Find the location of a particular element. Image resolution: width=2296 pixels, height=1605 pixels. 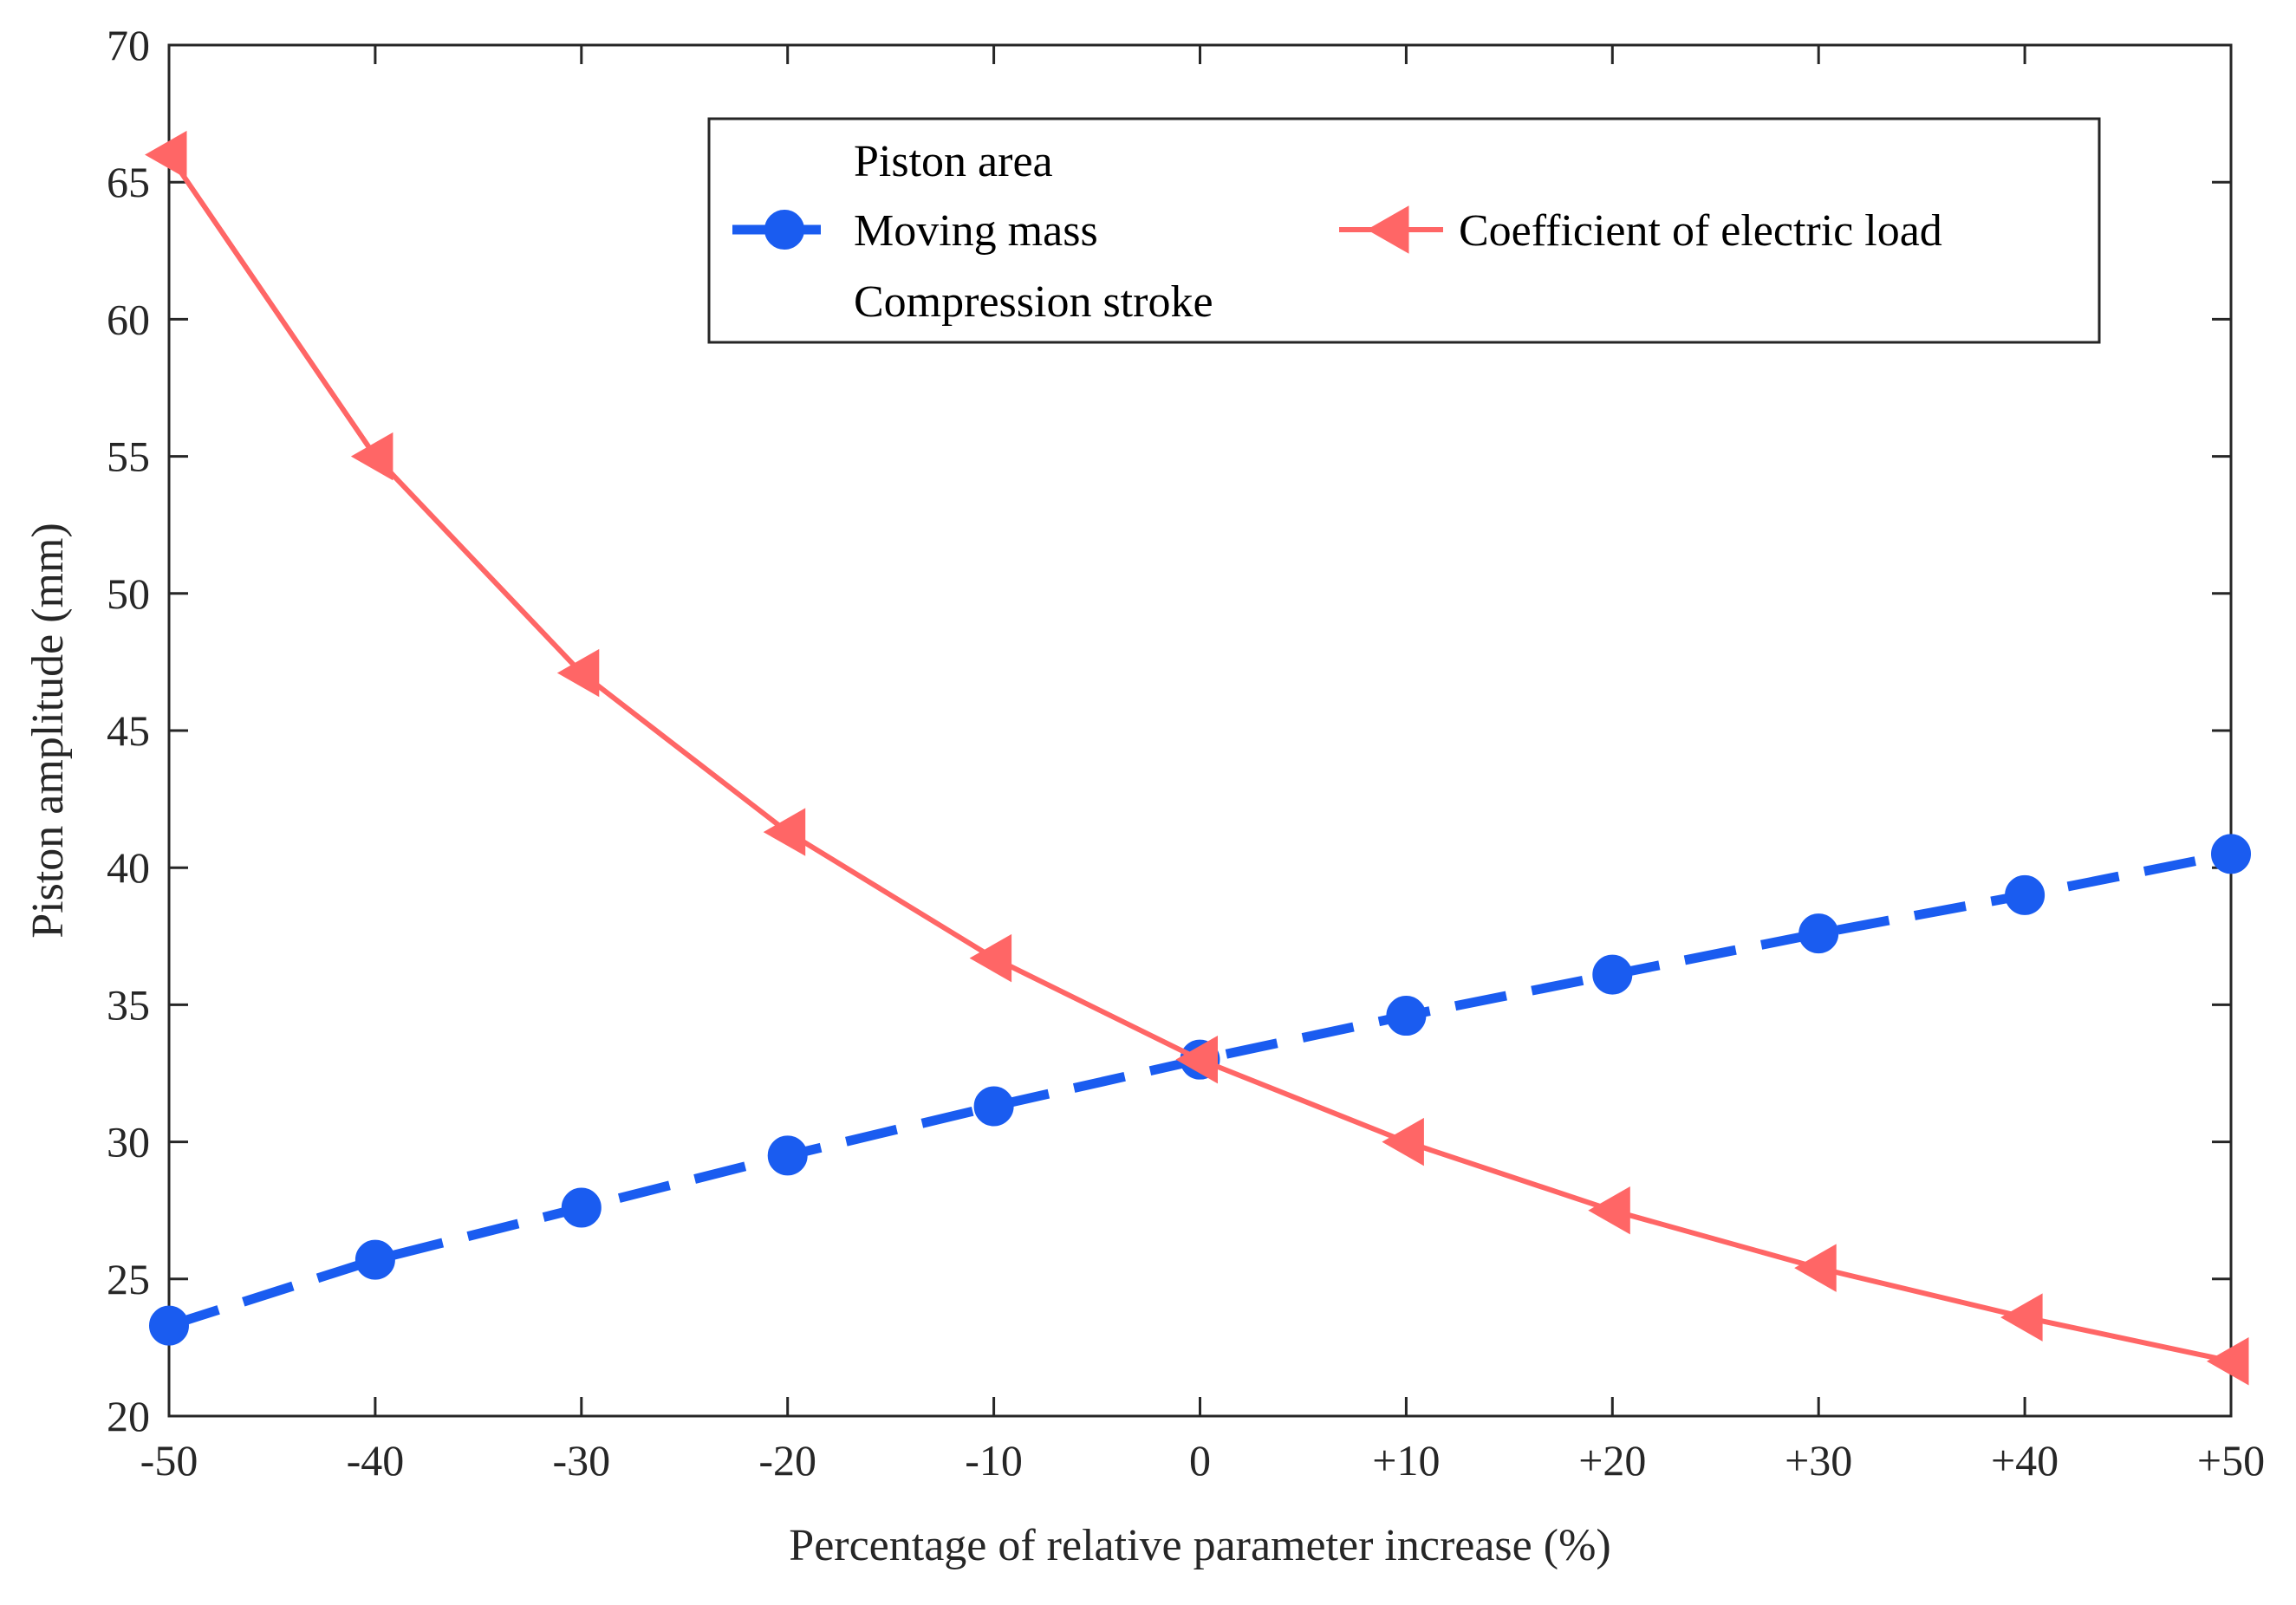

legend-entry-moving-mass: Moving mass is located at coordinates (915, 231).